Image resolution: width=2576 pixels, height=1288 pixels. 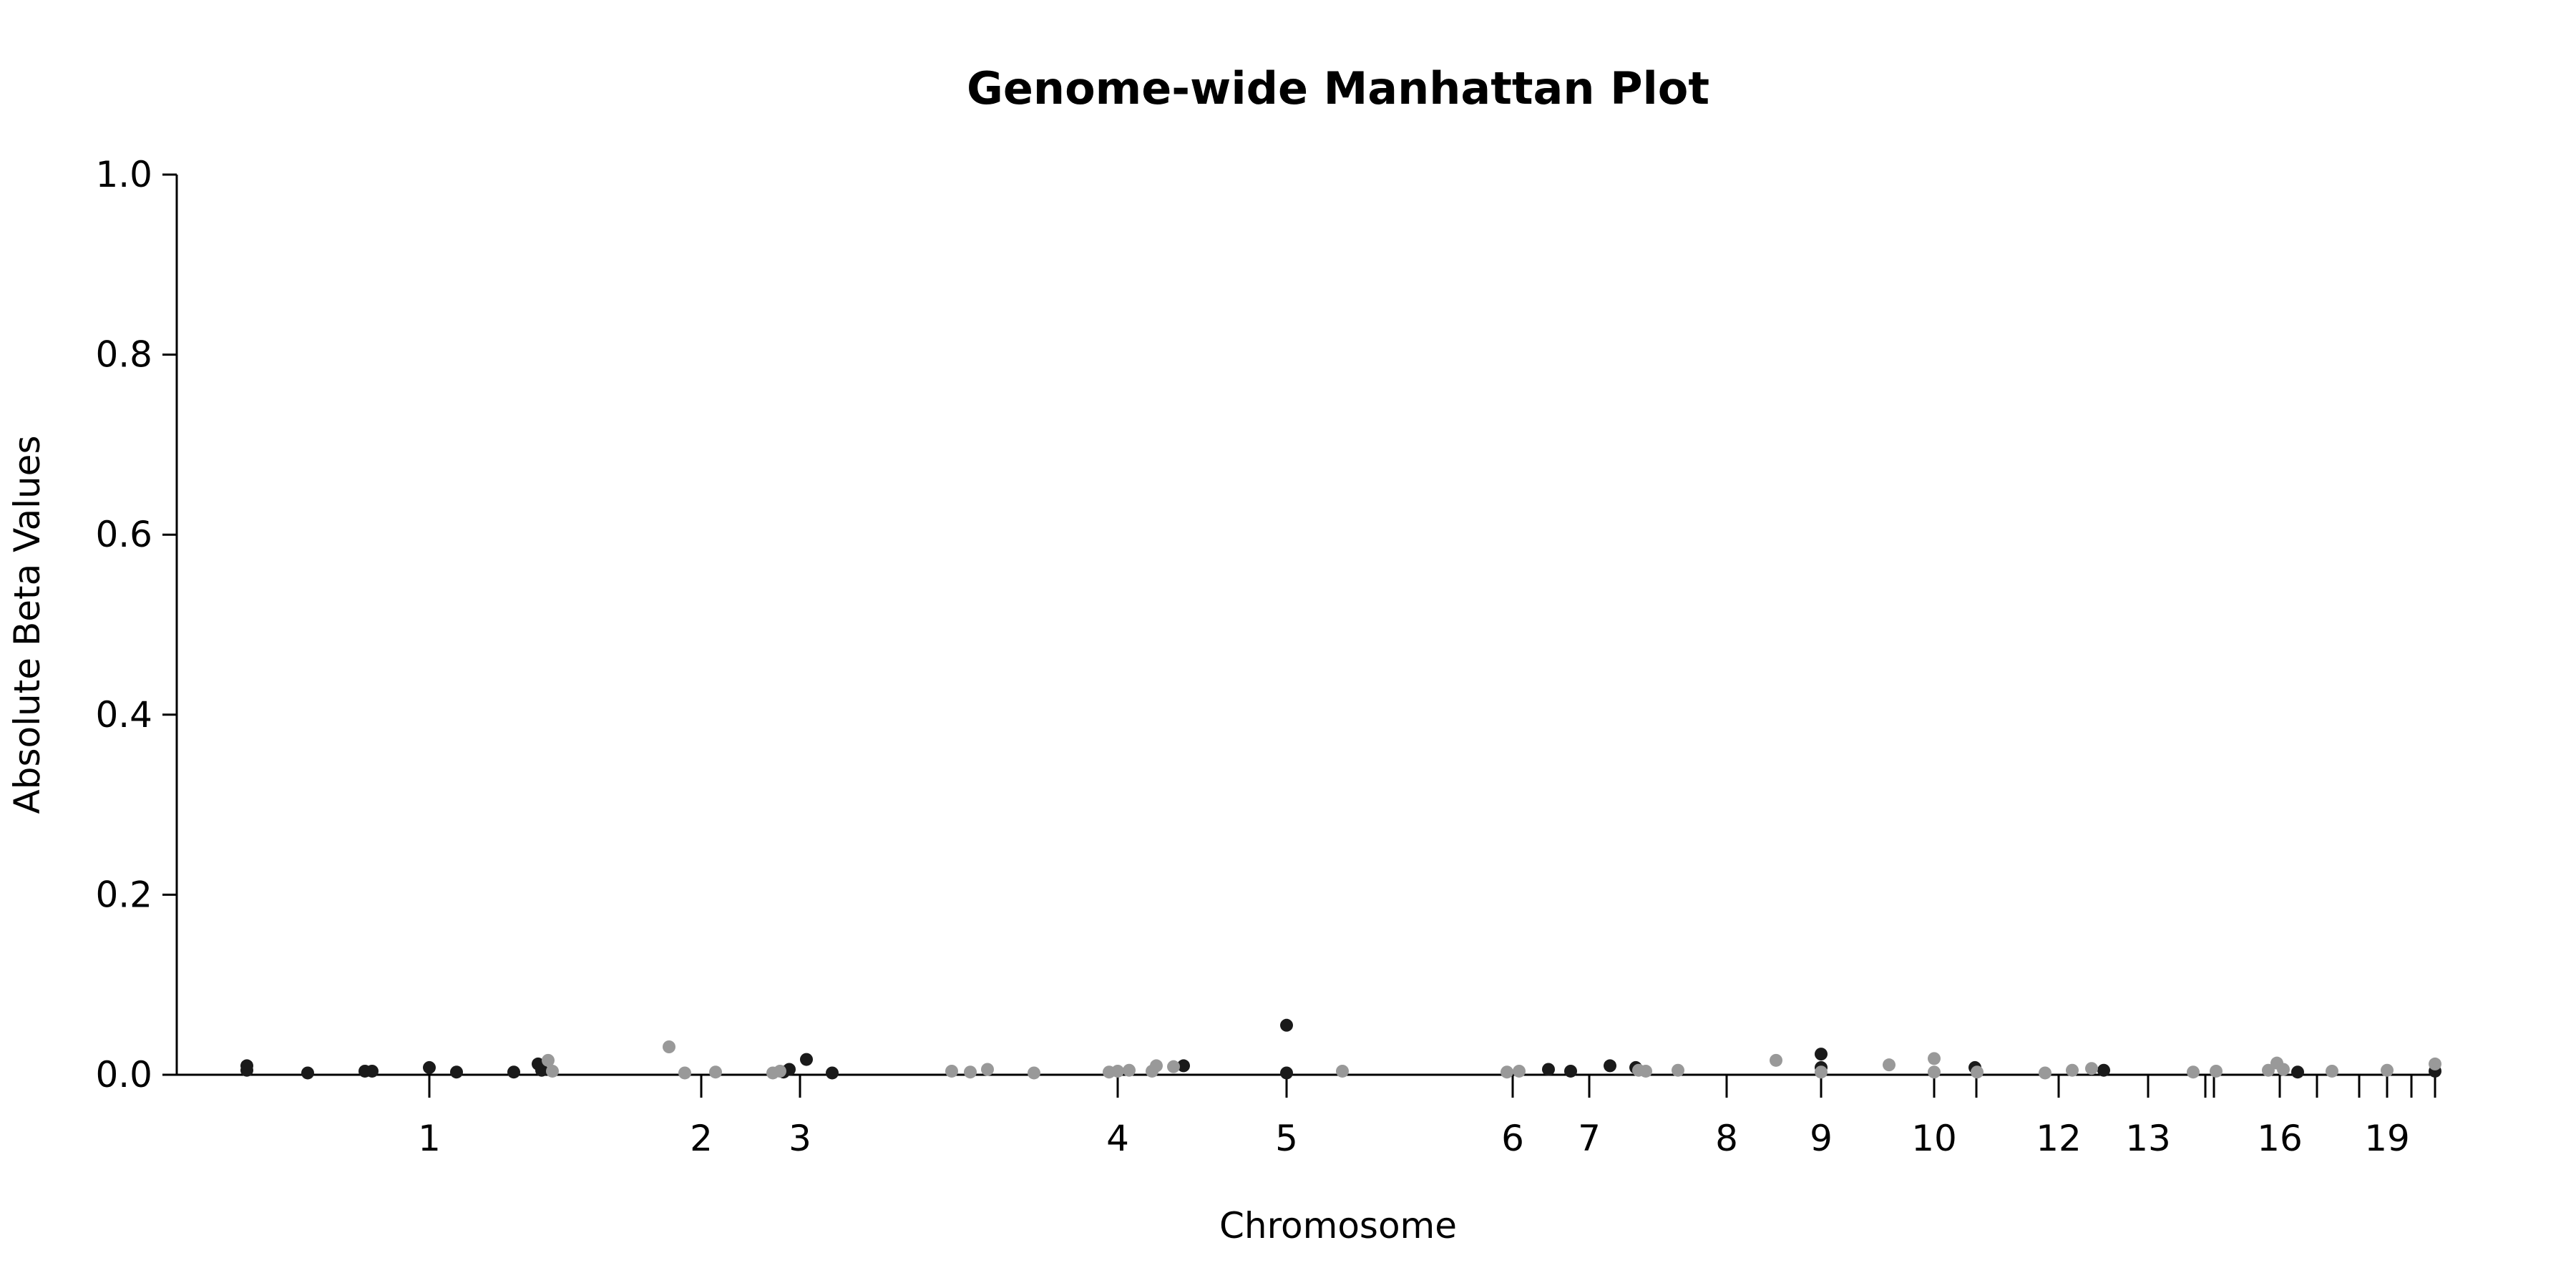 I want to click on x-tick-label: 4, so click(x=1117, y=1138).